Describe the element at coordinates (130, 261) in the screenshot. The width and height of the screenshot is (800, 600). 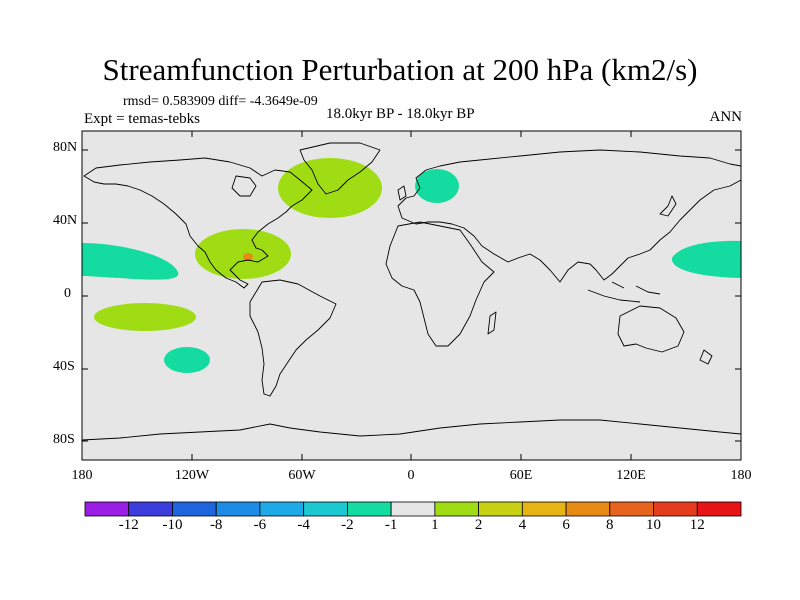
I see `region-east-pacific-negative` at that location.